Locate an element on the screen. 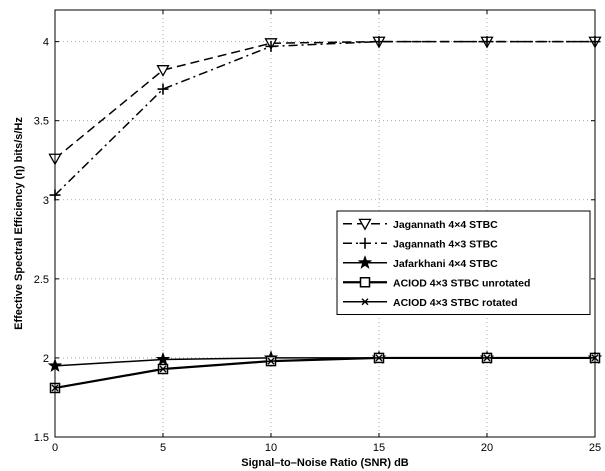  y-tick-label: 2.5 is located at coordinates (41, 280).